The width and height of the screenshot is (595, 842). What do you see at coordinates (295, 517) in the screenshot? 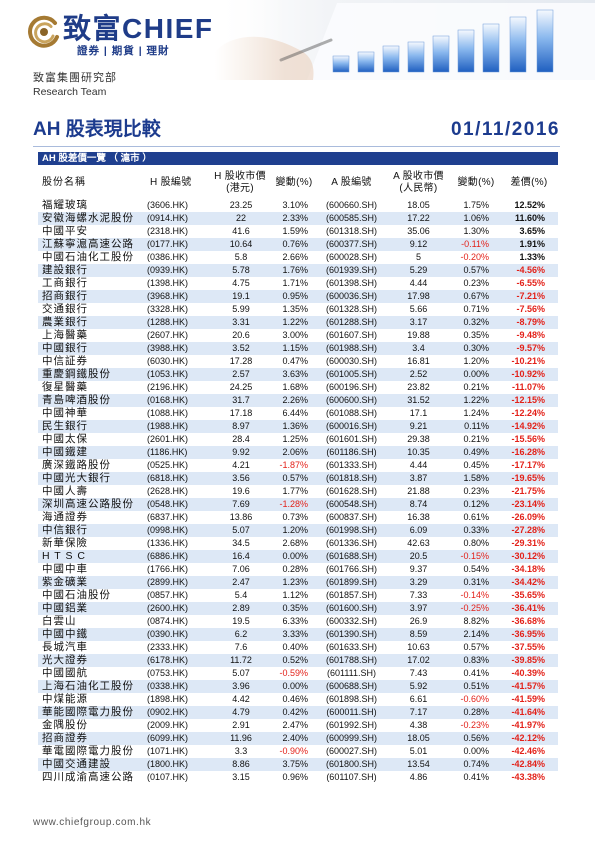
I see `h-change-cell: 0.73%` at bounding box center [295, 517].